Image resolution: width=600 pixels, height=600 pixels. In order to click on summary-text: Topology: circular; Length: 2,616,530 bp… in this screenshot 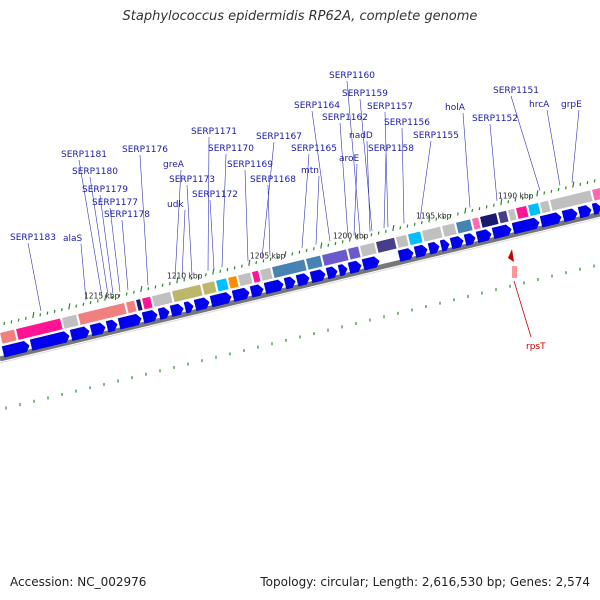, I will do `click(425, 582)`.